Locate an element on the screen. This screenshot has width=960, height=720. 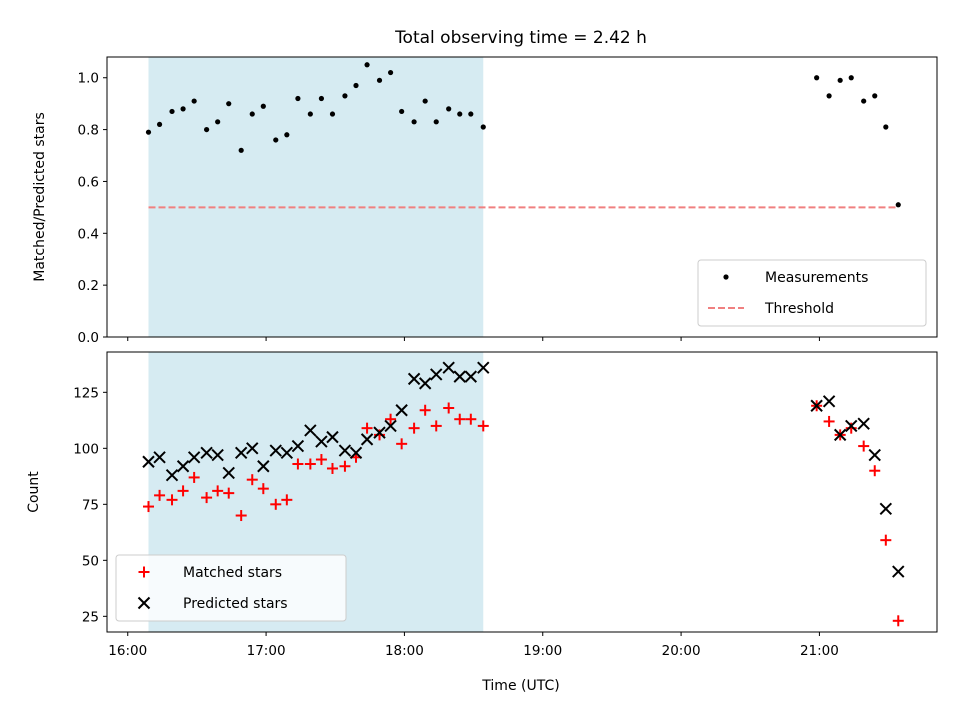
x-tick-label: 17:00 is located at coordinates (266, 651).